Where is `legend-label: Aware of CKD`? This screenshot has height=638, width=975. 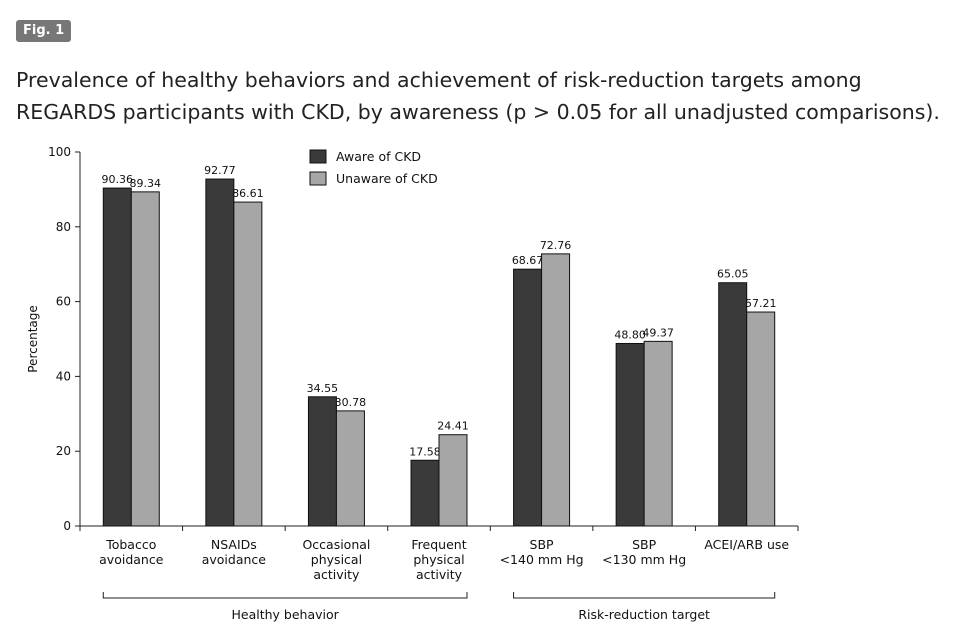
legend-label: Aware of CKD is located at coordinates (378, 156).